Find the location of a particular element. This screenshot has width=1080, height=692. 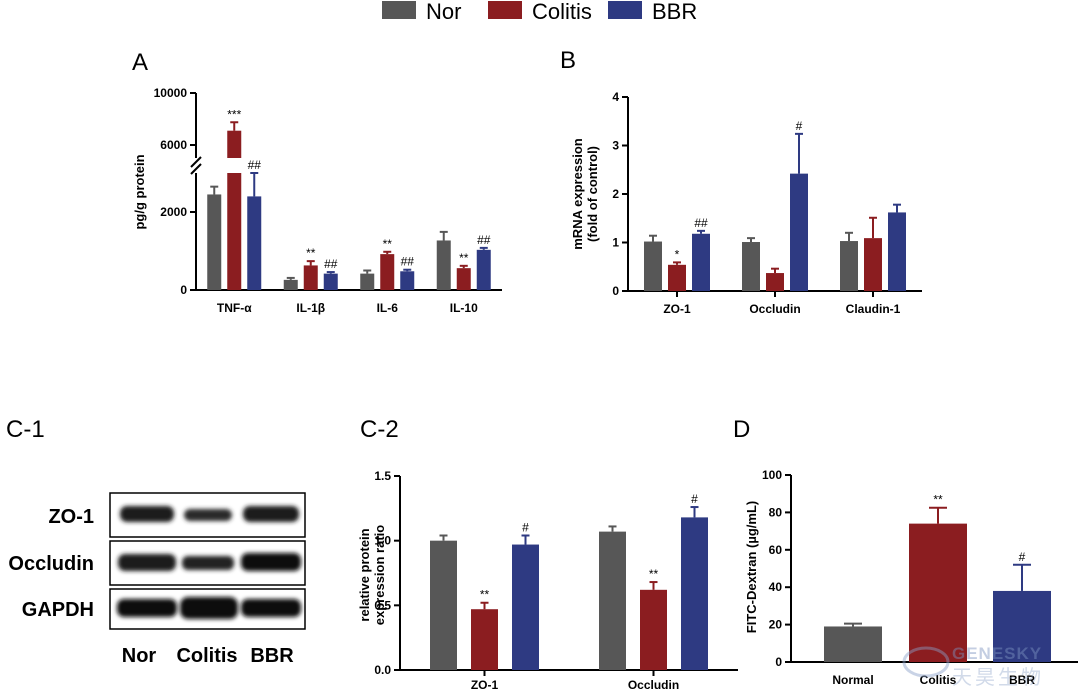

y-tick-label: 1.0 is located at coordinates (382, 541).